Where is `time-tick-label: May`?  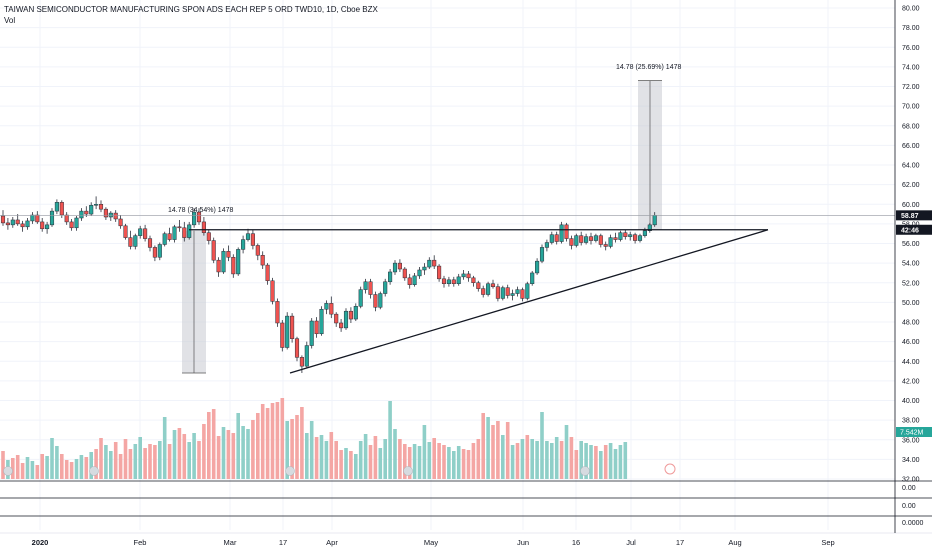 time-tick-label: May is located at coordinates (431, 542).